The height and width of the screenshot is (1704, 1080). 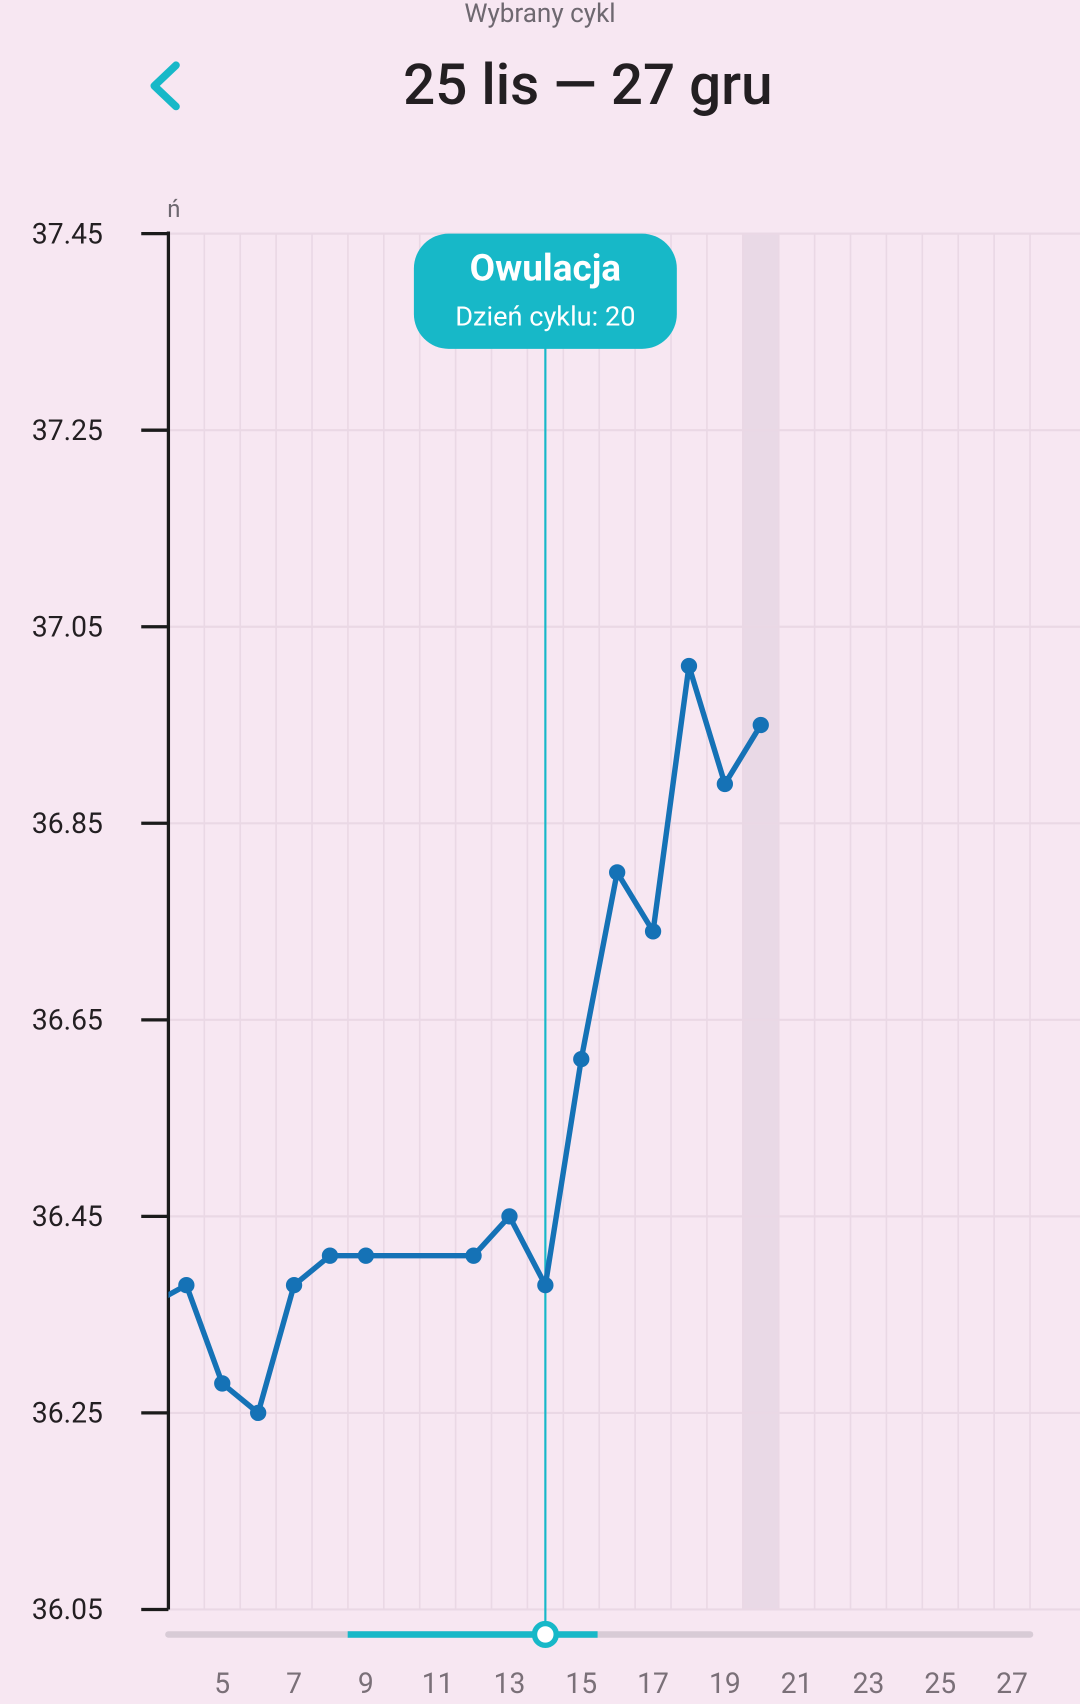 What do you see at coordinates (539, 14) in the screenshot?
I see `subtitle: Wybrany cykl` at bounding box center [539, 14].